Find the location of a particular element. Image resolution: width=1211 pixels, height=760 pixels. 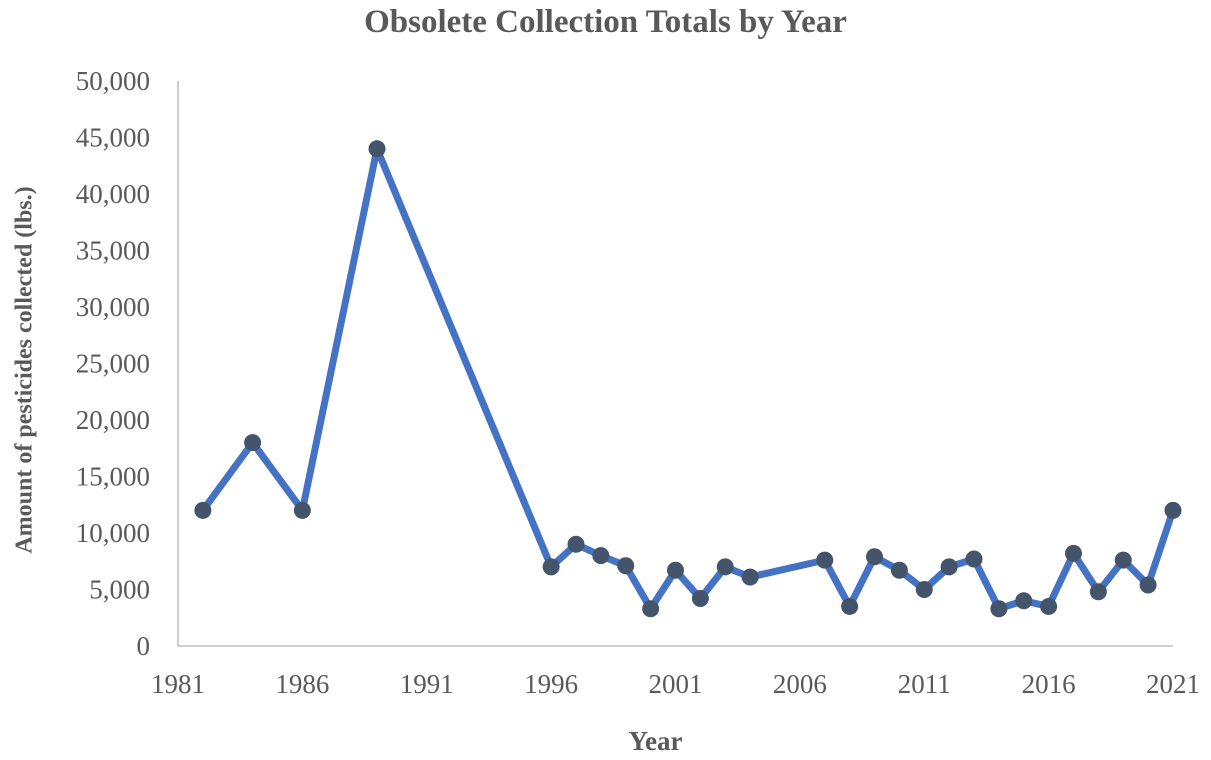

y-tick-label: 5,000 is located at coordinates (119, 590).